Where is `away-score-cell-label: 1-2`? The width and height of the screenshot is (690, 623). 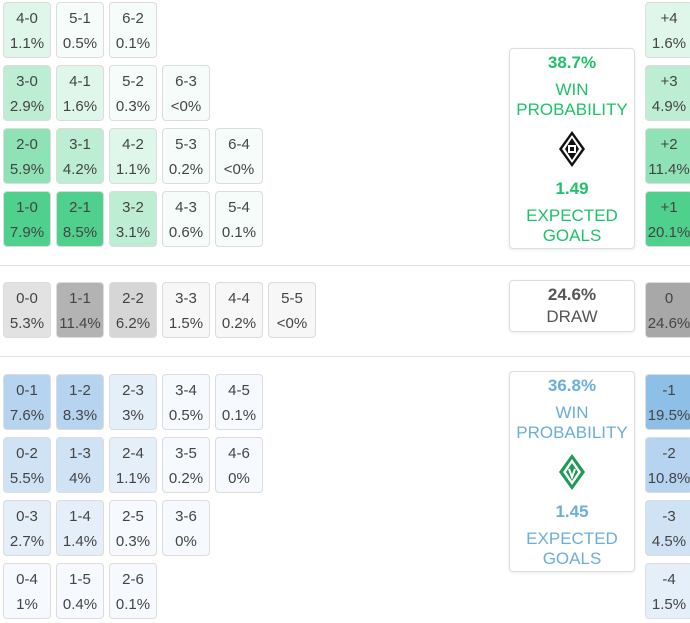
away-score-cell-label: 1-2 is located at coordinates (80, 390).